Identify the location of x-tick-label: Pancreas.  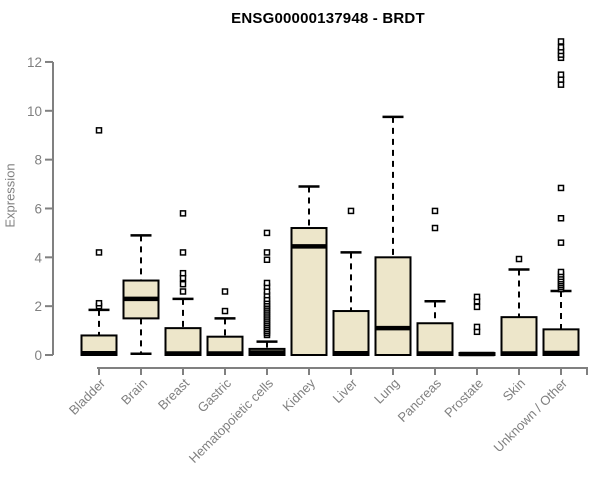
(420, 400).